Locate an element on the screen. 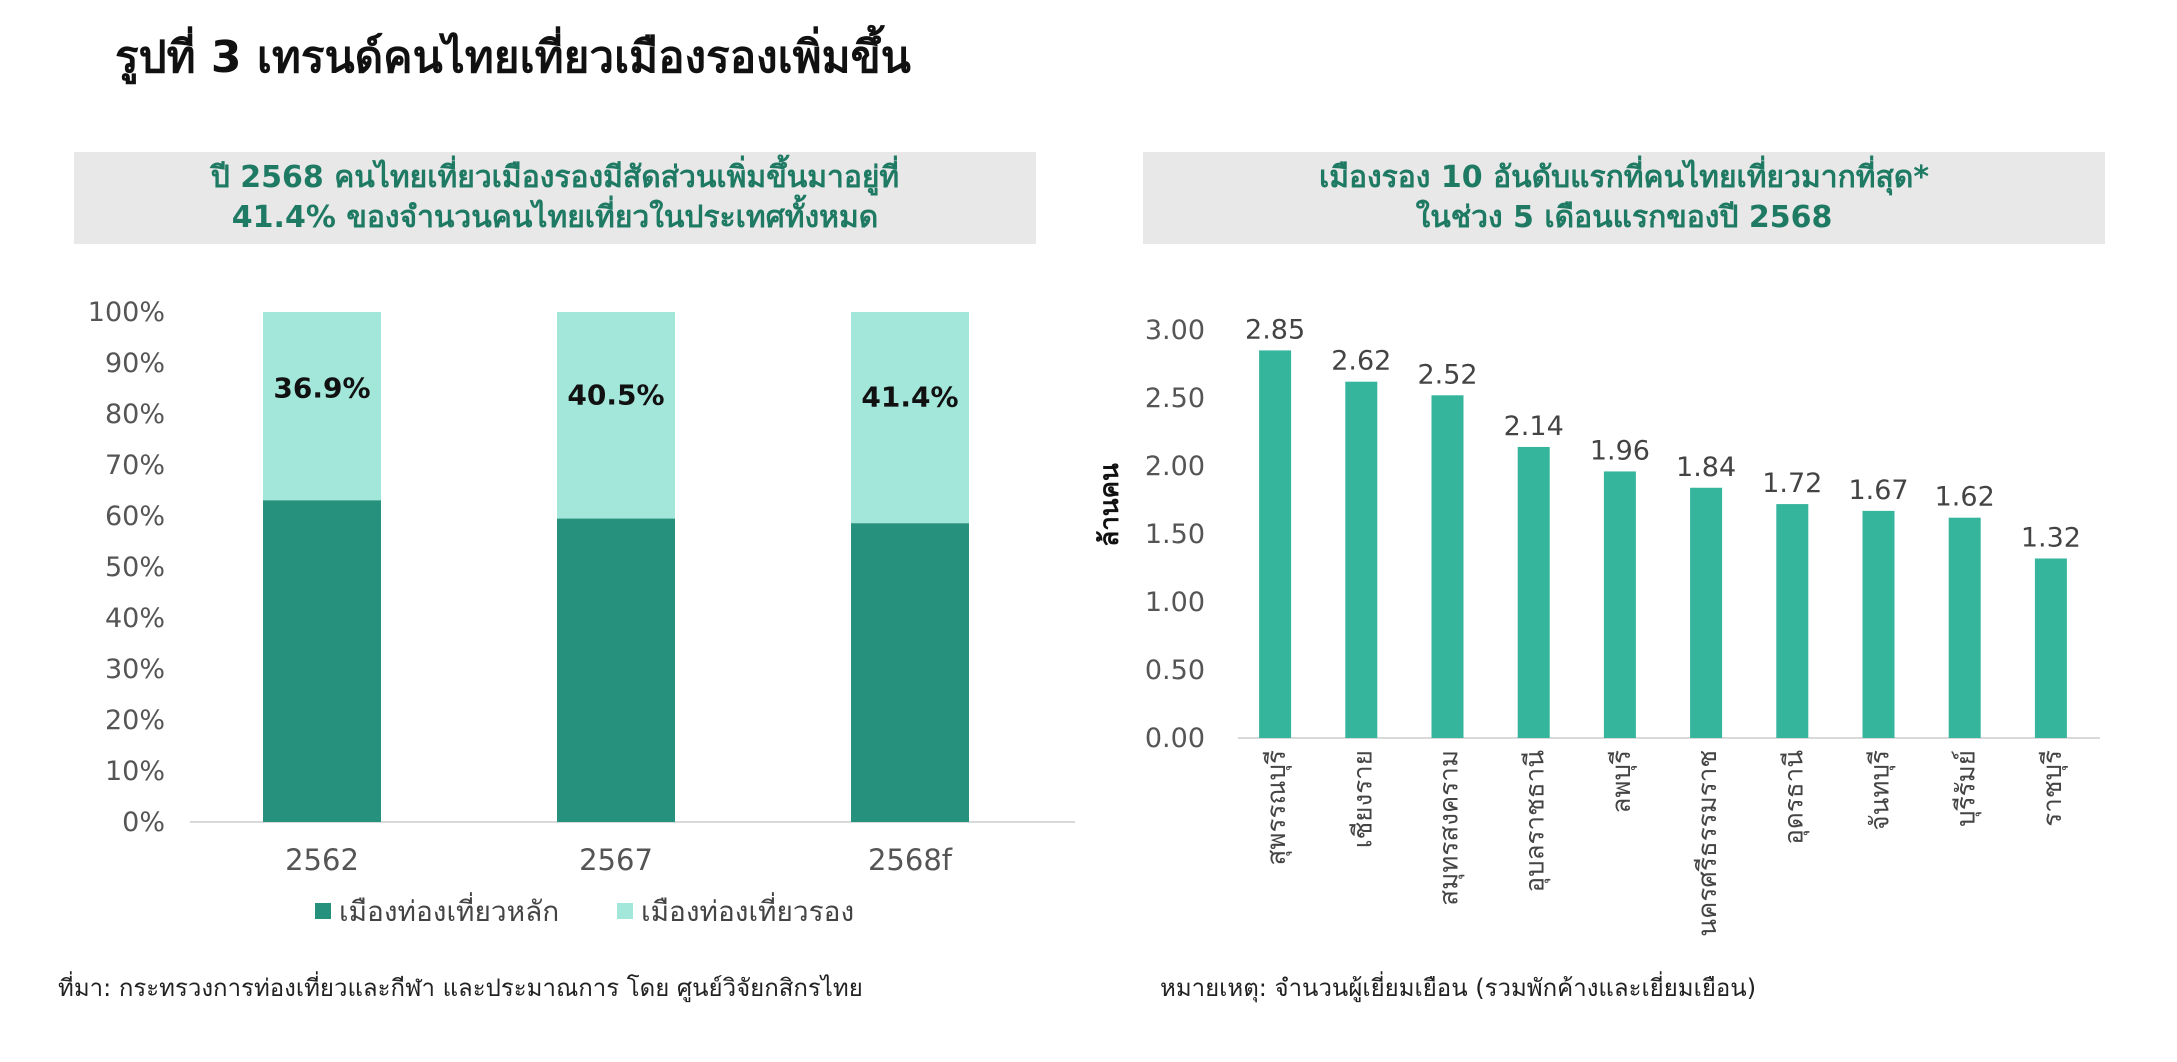 The width and height of the screenshot is (2177, 1062). data-label: 2.62 is located at coordinates (1361, 361).